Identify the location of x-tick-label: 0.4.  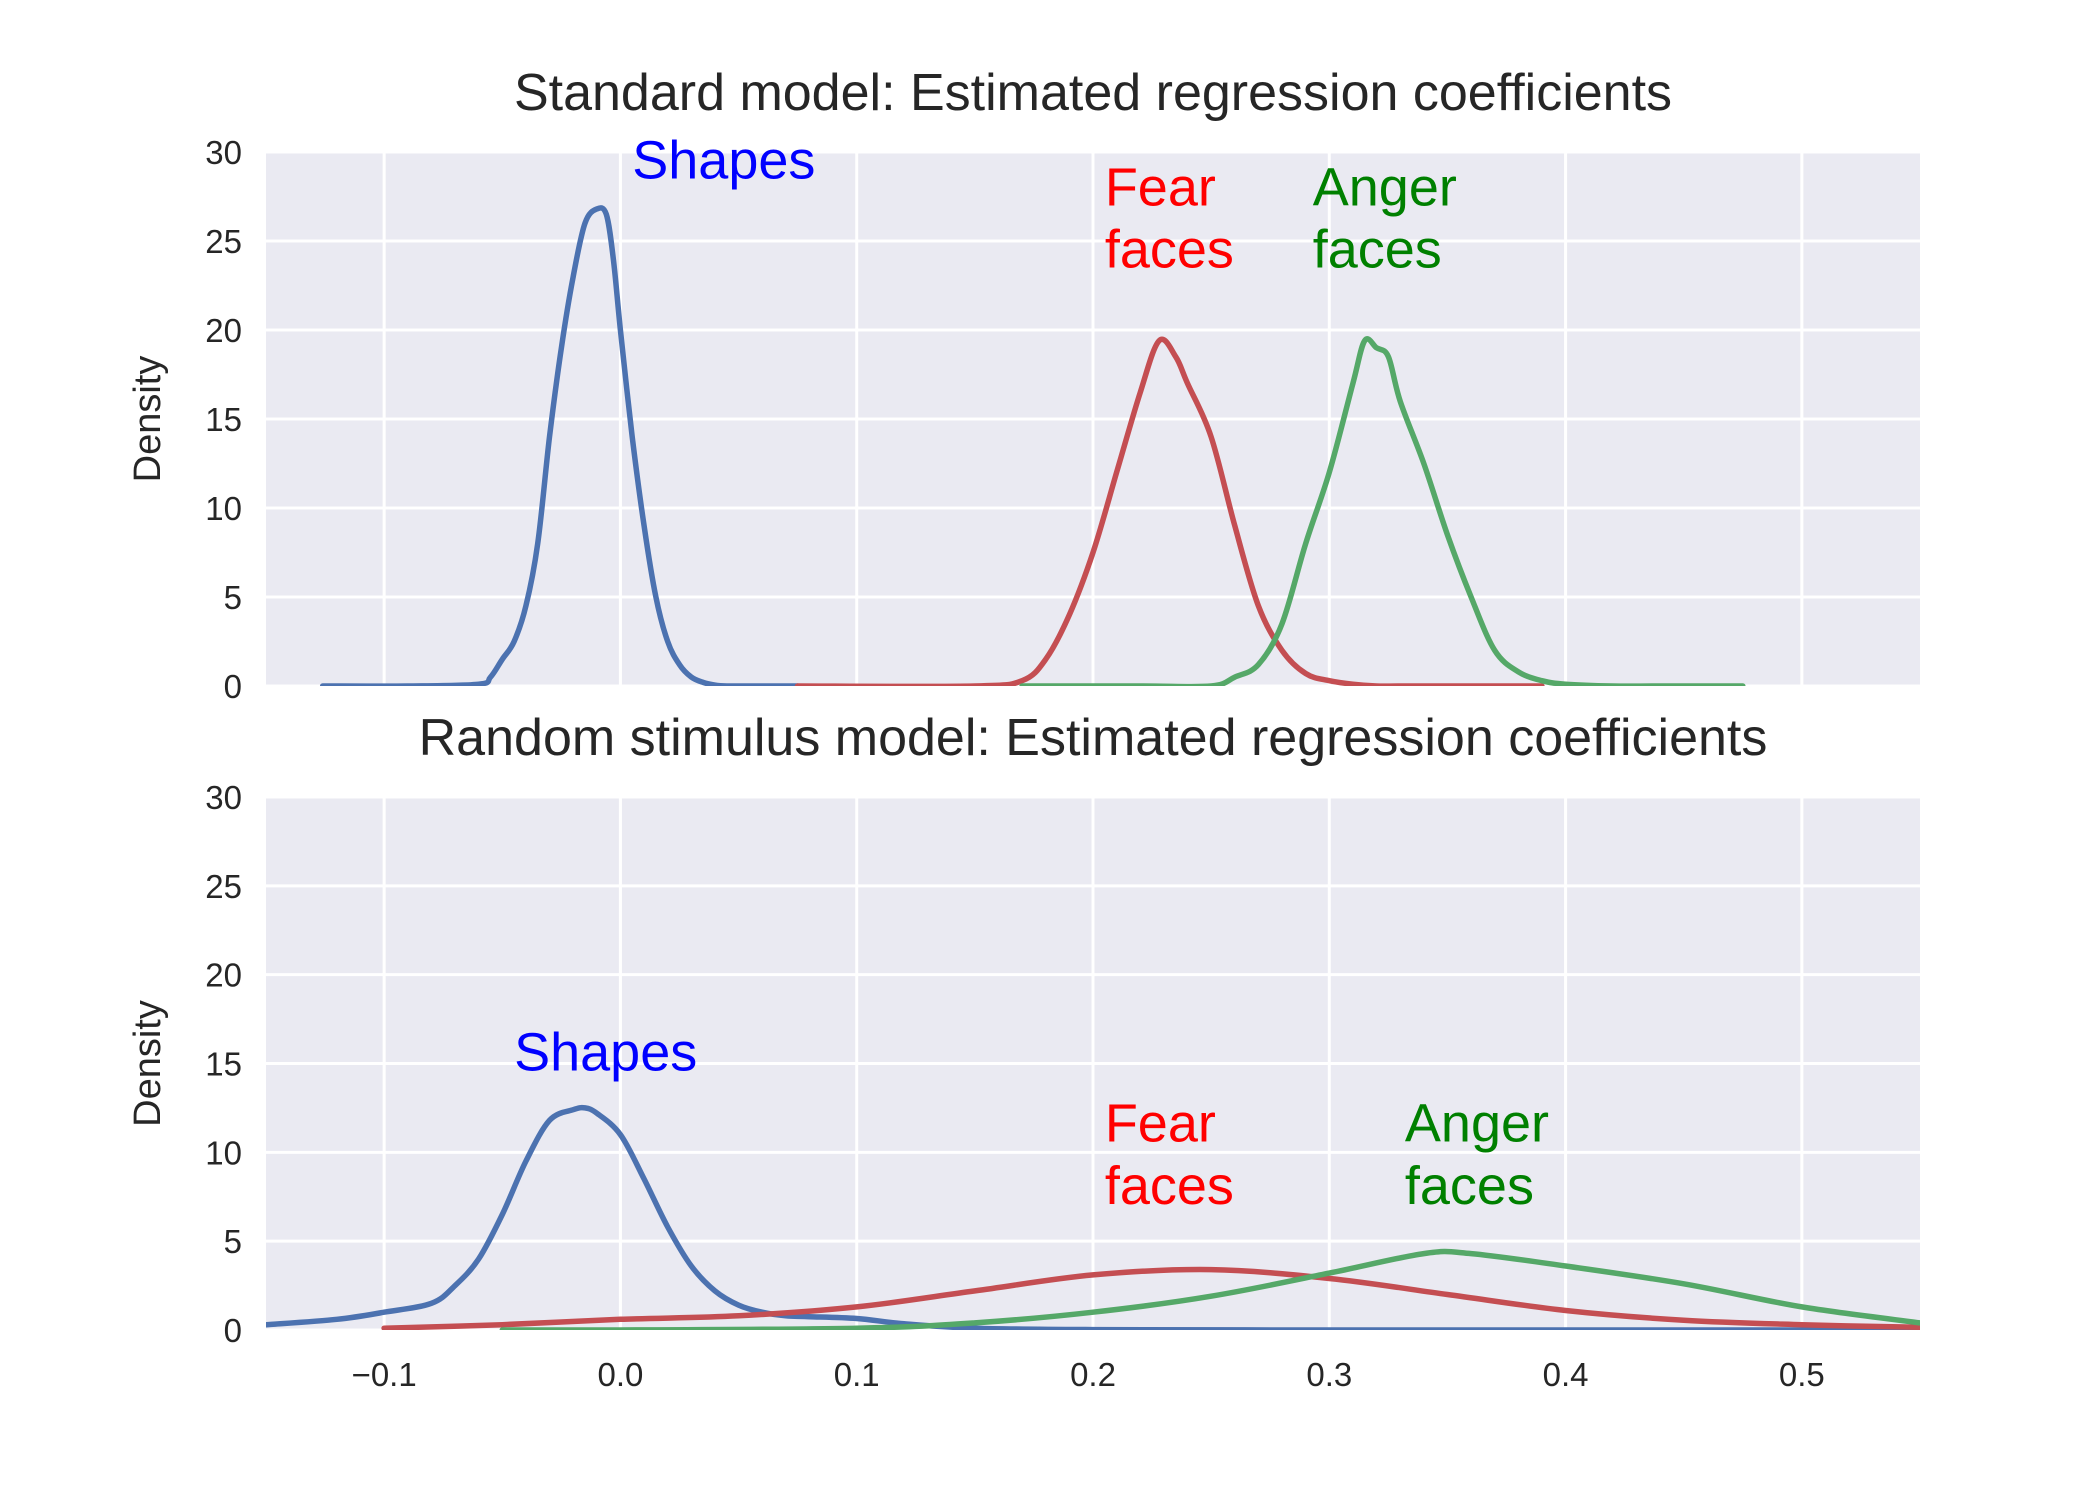
(1566, 1374).